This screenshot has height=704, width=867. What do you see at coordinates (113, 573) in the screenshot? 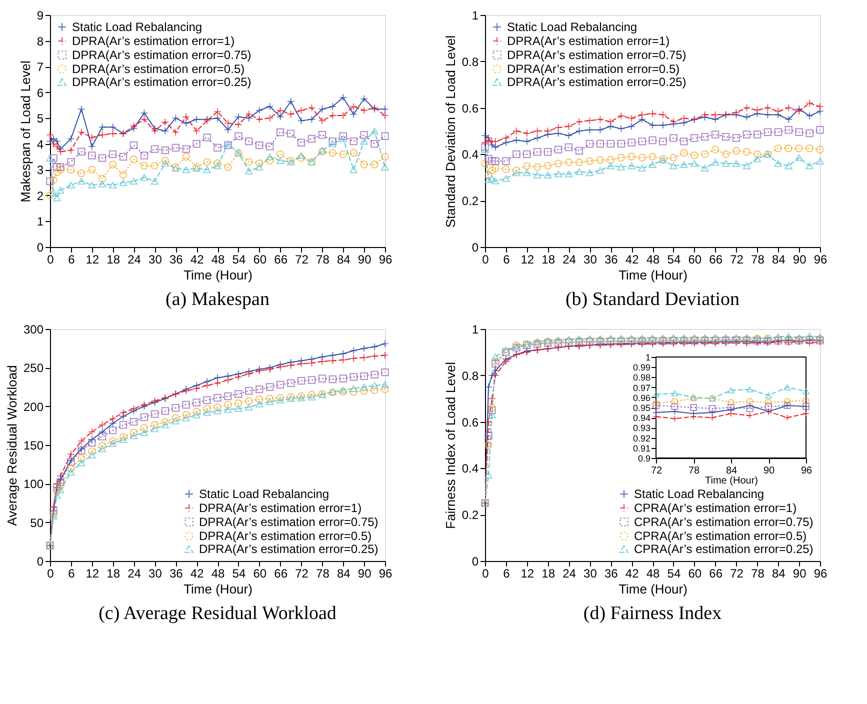
I see `x-tick-label: 18` at bounding box center [113, 573].